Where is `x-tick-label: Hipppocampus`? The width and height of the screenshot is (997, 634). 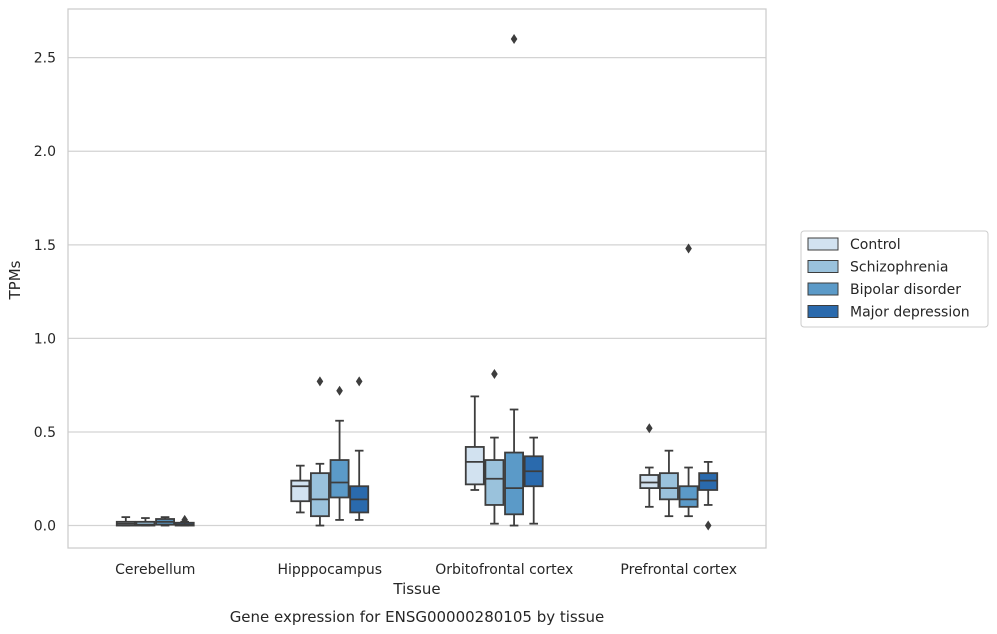
x-tick-label: Hipppocampus is located at coordinates (329, 570).